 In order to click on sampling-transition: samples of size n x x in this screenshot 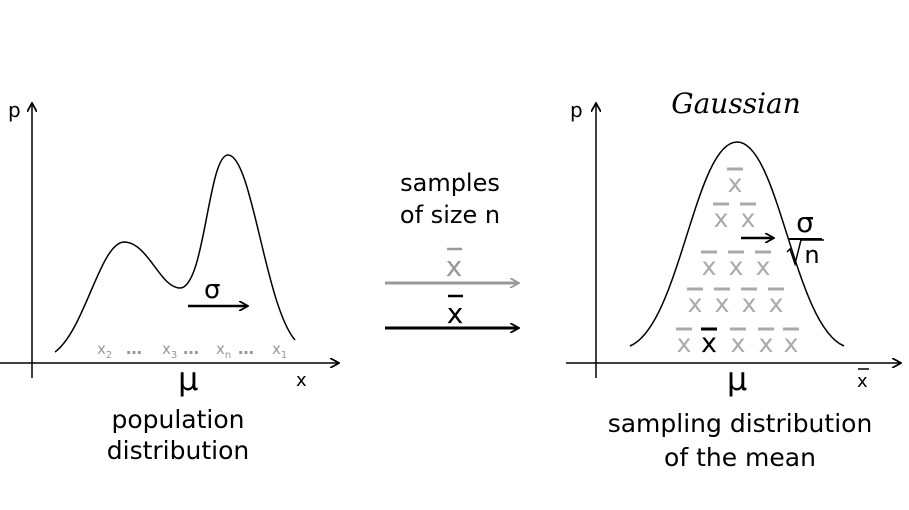, I will do `click(451, 249)`.